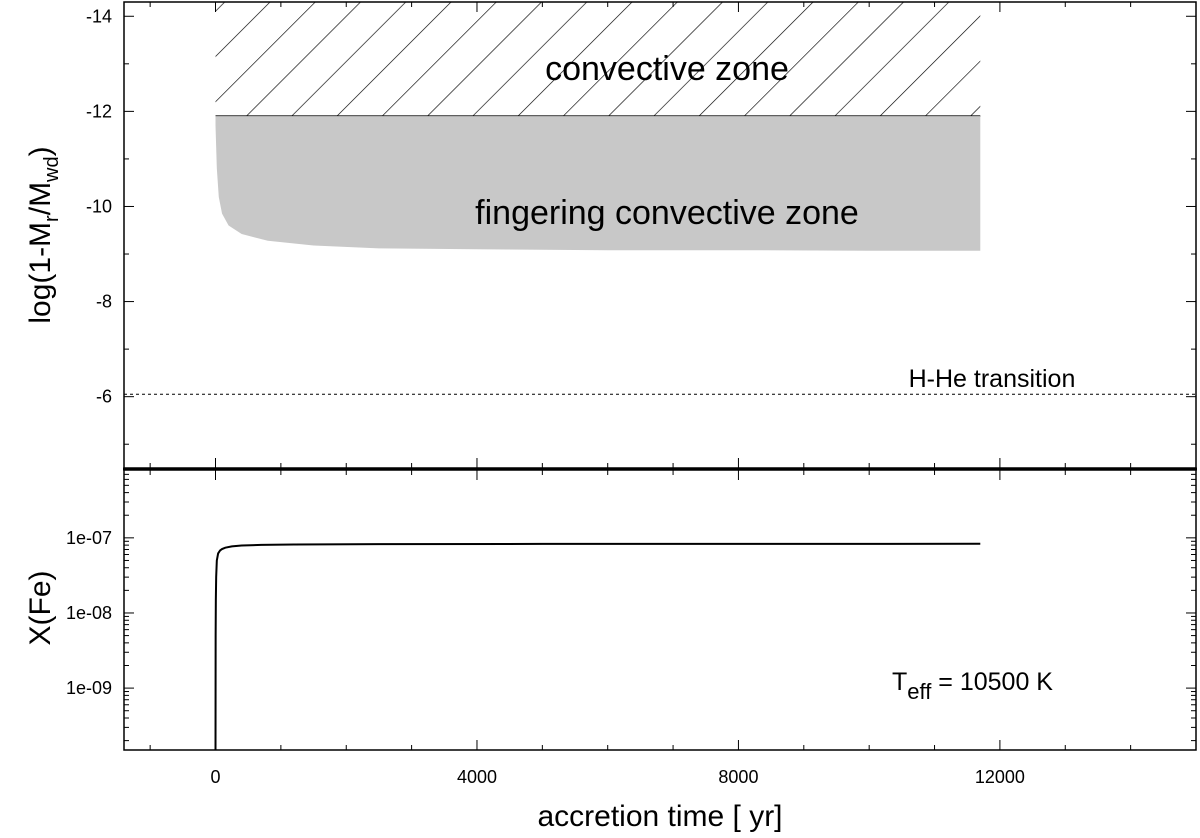 This screenshot has height=838, width=1200. Describe the element at coordinates (738, 777) in the screenshot. I see `x-tick-label: 8000` at that location.